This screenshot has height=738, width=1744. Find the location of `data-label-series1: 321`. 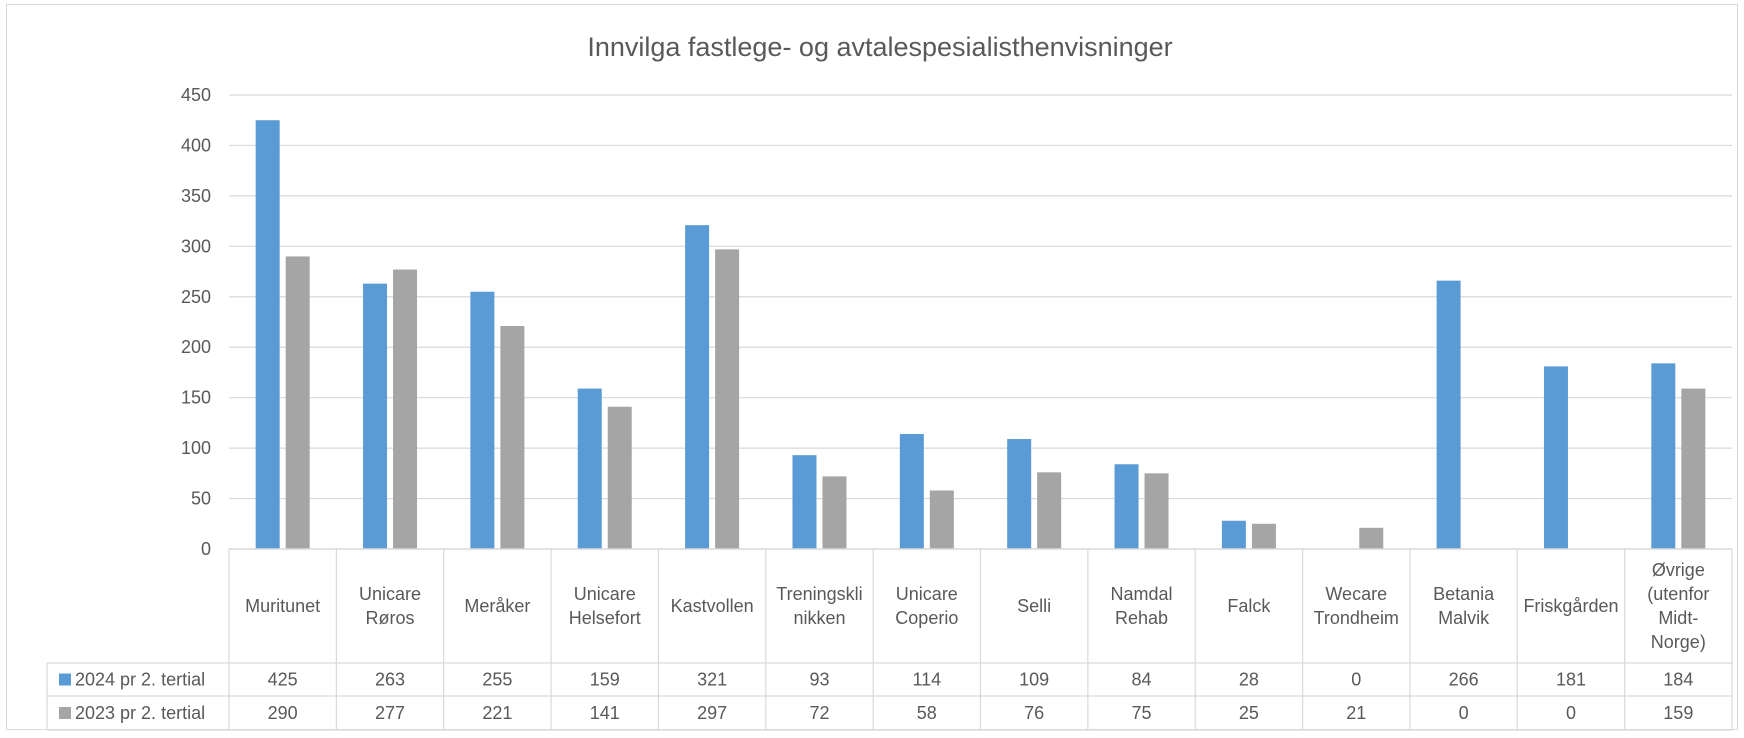

data-label-series1: 321 is located at coordinates (712, 680).